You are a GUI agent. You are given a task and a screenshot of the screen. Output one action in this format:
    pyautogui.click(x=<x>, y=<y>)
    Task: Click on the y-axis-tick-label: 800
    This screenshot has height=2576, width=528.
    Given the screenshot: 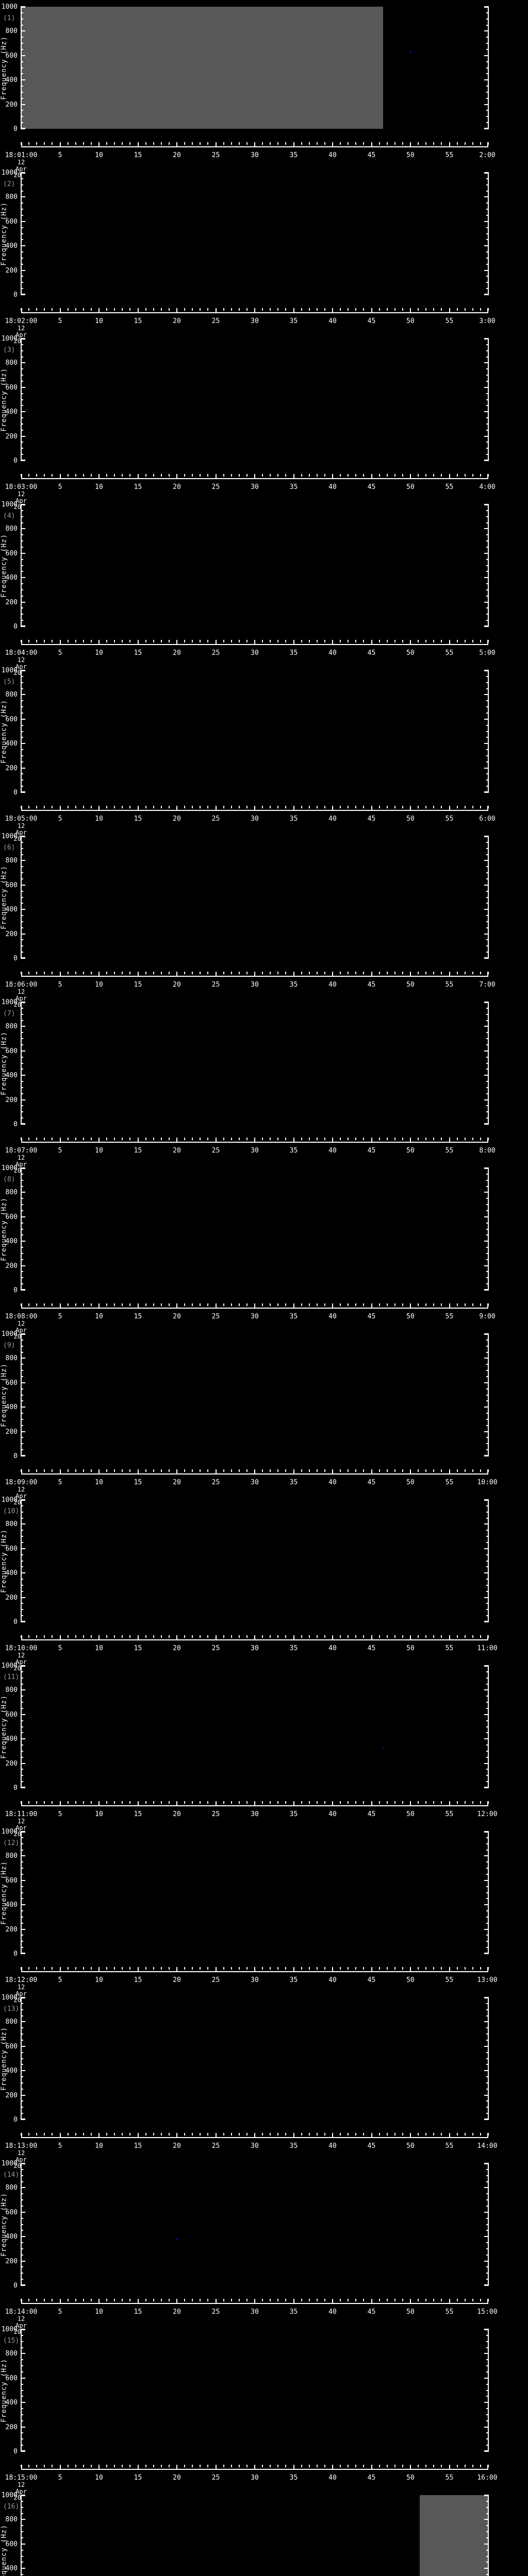 What is the action you would take?
    pyautogui.click(x=11, y=1358)
    